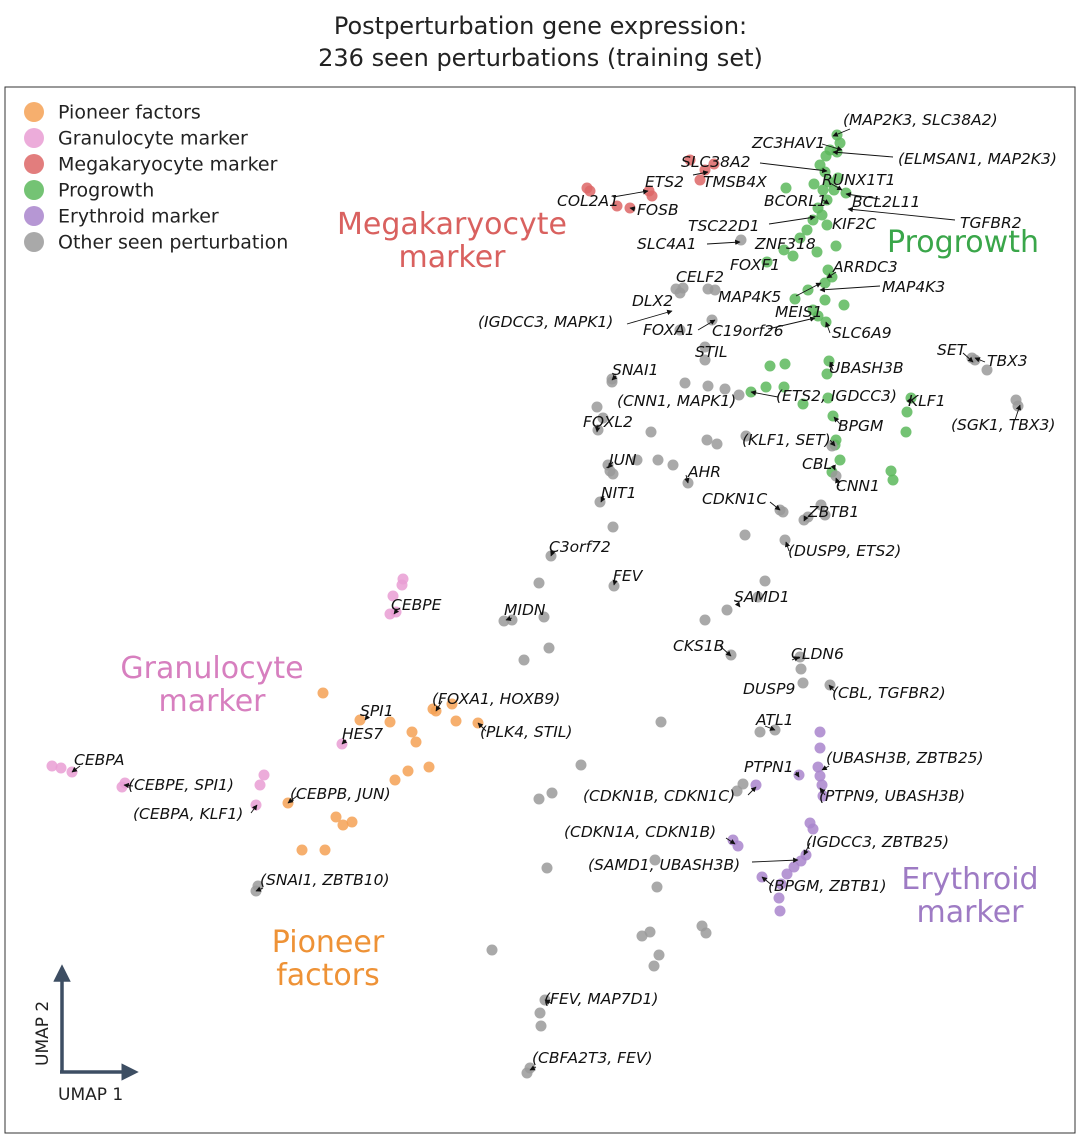  I want to click on label-arrow-cbl, so click(833, 467).